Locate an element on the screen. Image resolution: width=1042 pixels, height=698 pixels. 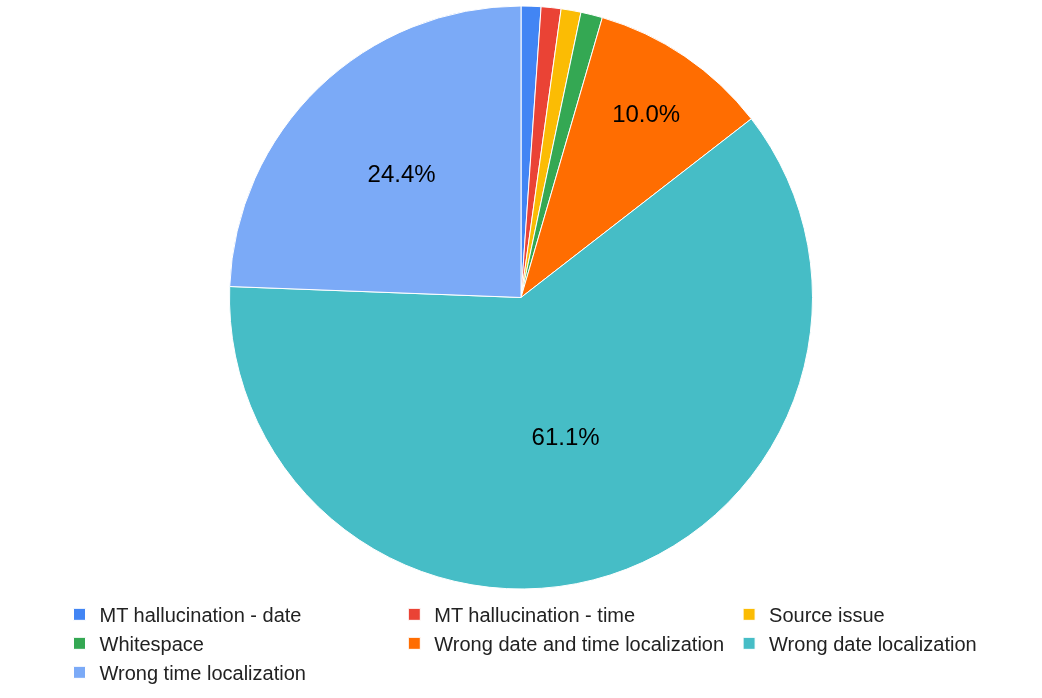
legend-label: Wrong date localization is located at coordinates (873, 644).